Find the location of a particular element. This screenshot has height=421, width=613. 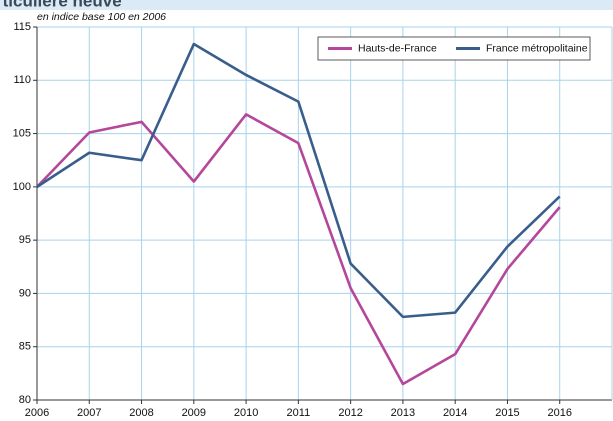

y-tick-label: 115 is located at coordinates (22, 27).